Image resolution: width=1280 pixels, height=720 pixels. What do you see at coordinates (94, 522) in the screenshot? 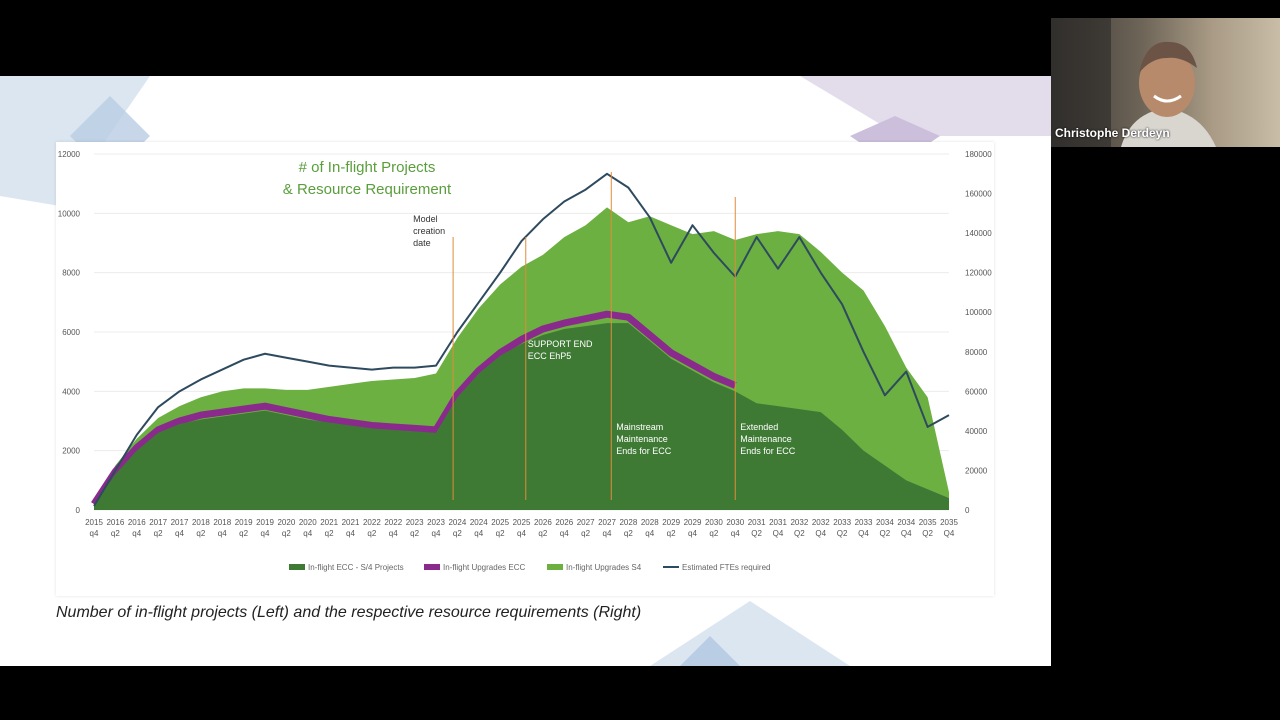
I see `x-tick-label: 2015` at bounding box center [94, 522].